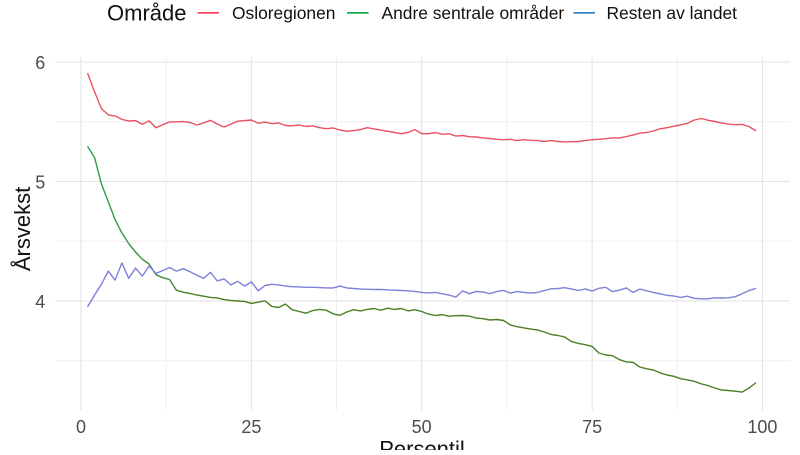 The image size is (800, 455). I want to click on svg-text: 100, so click(762, 427).